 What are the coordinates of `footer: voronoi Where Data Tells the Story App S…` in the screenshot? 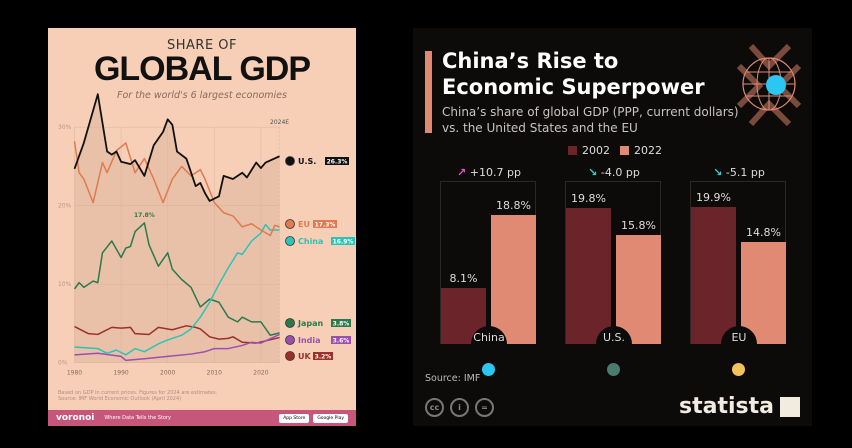 It's located at (202, 418).